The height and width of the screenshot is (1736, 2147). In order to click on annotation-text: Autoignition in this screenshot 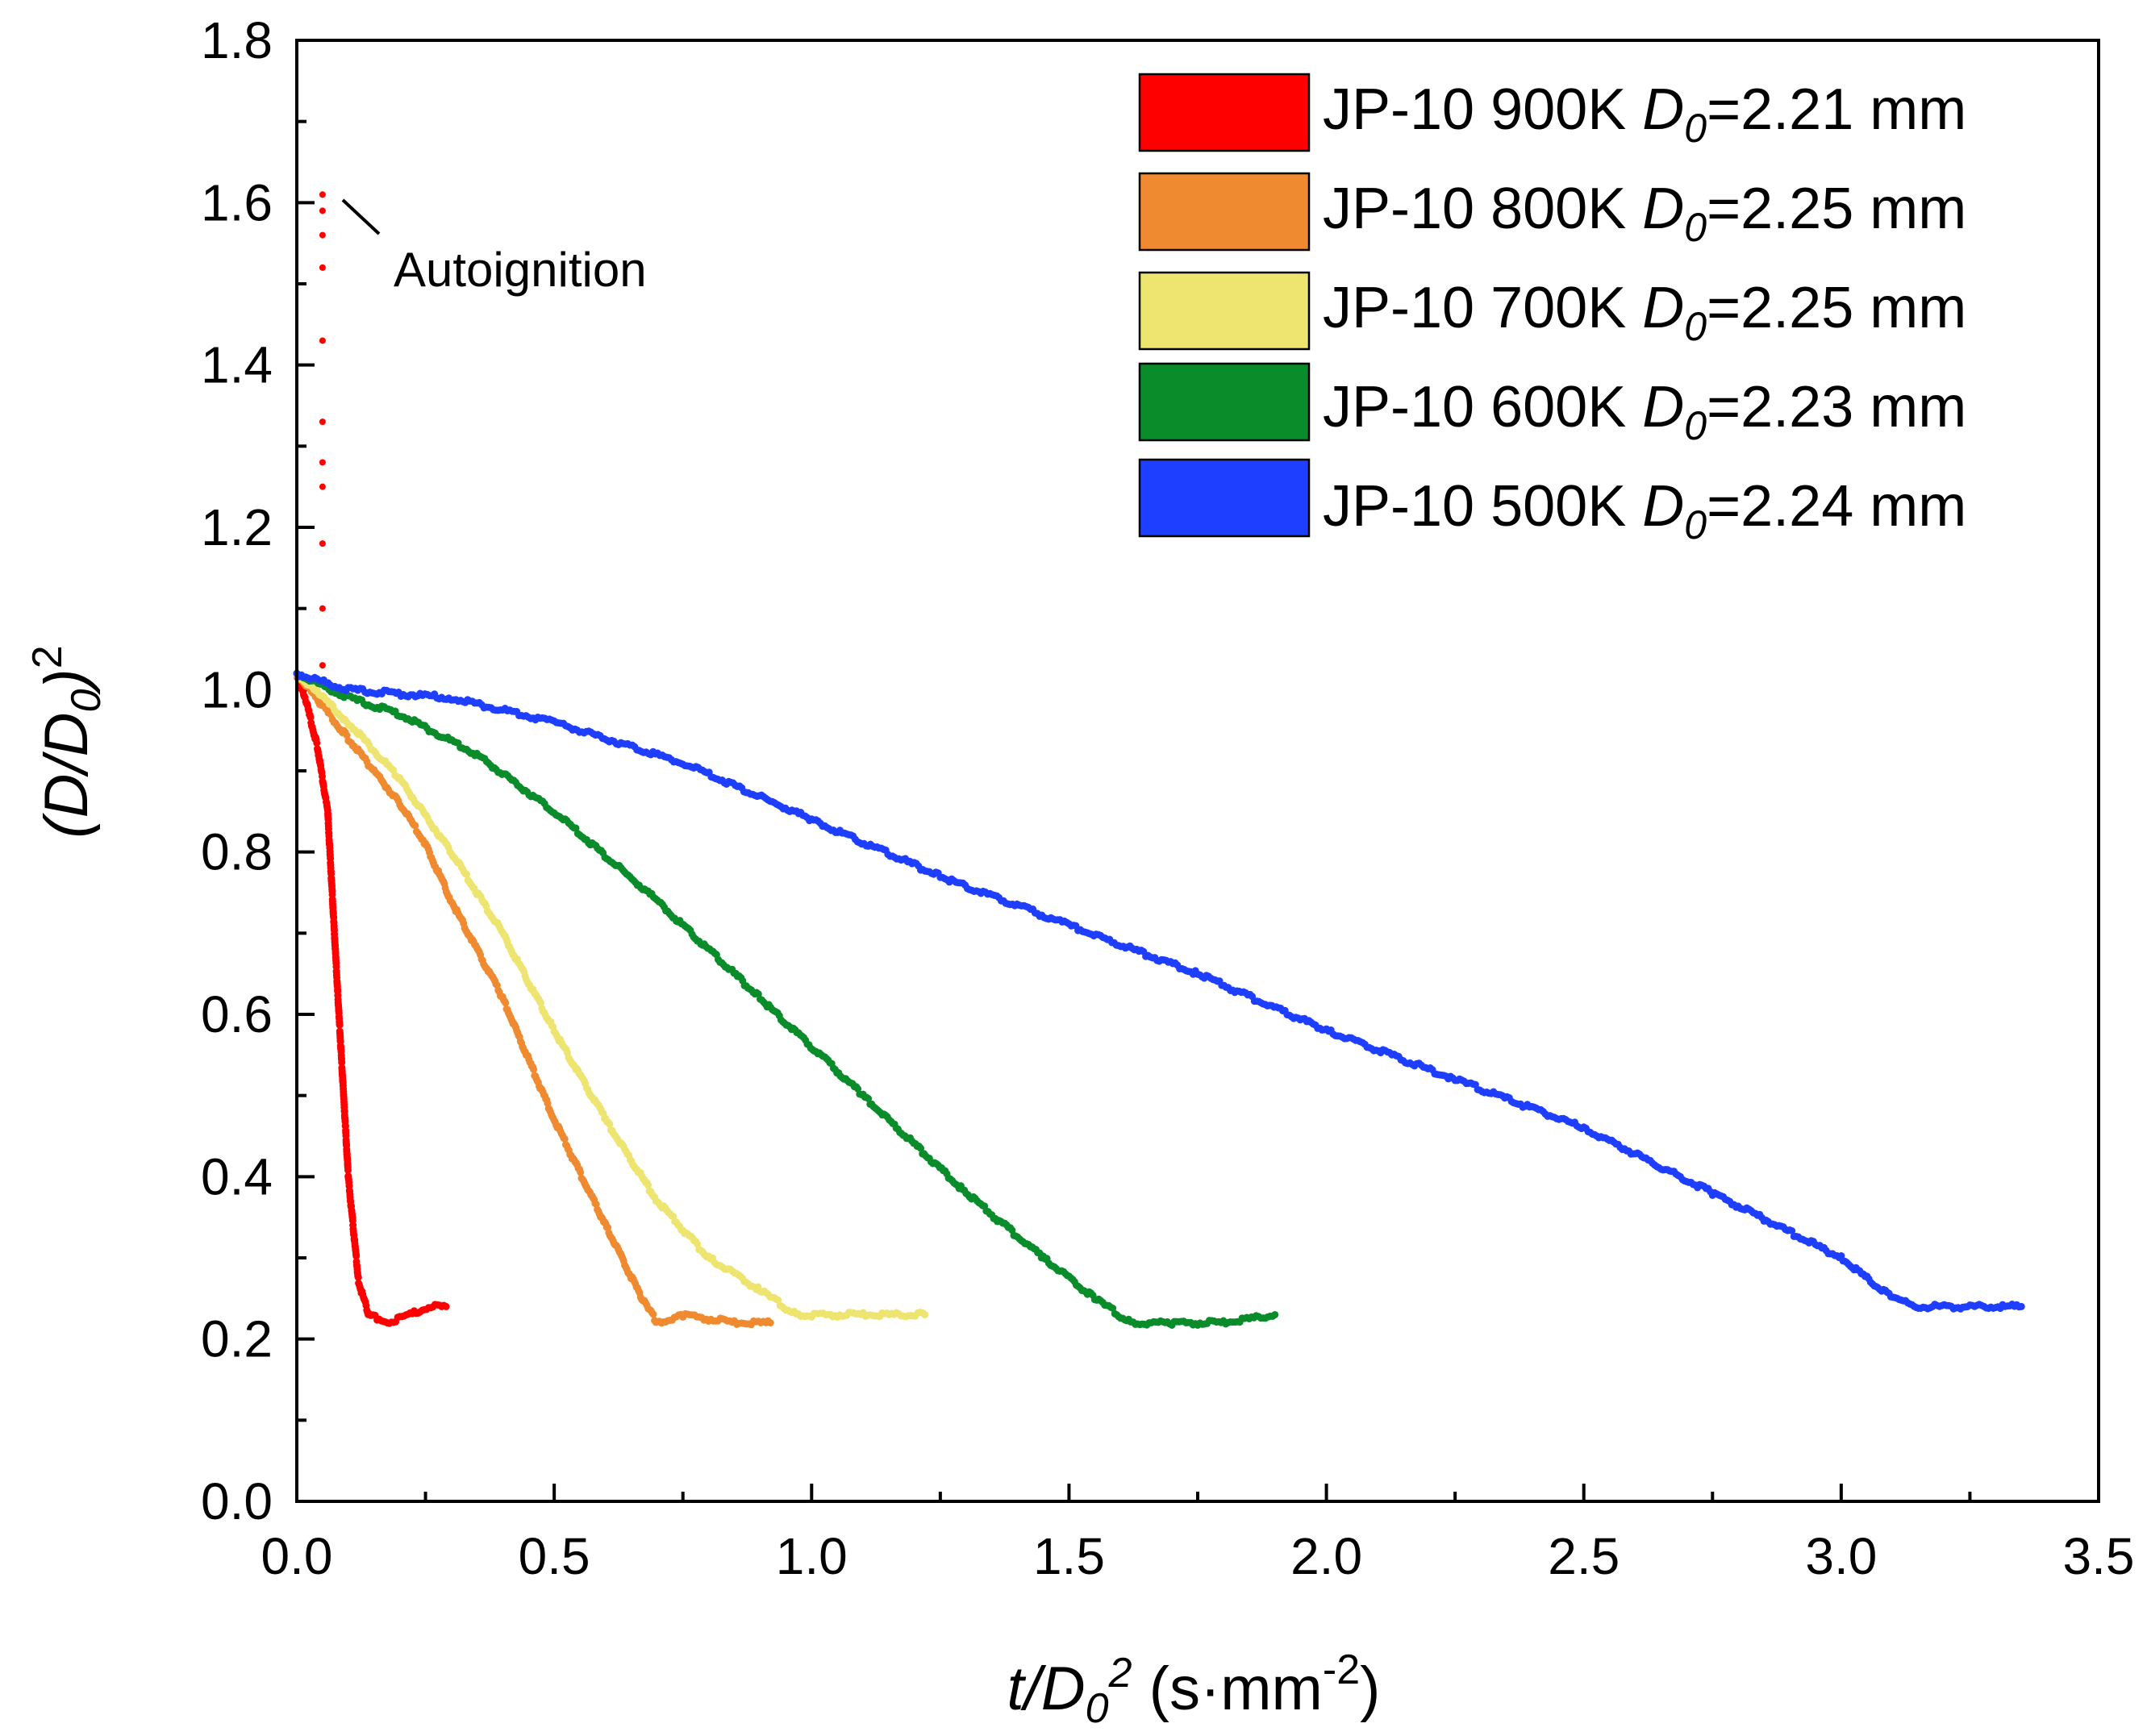, I will do `click(520, 270)`.